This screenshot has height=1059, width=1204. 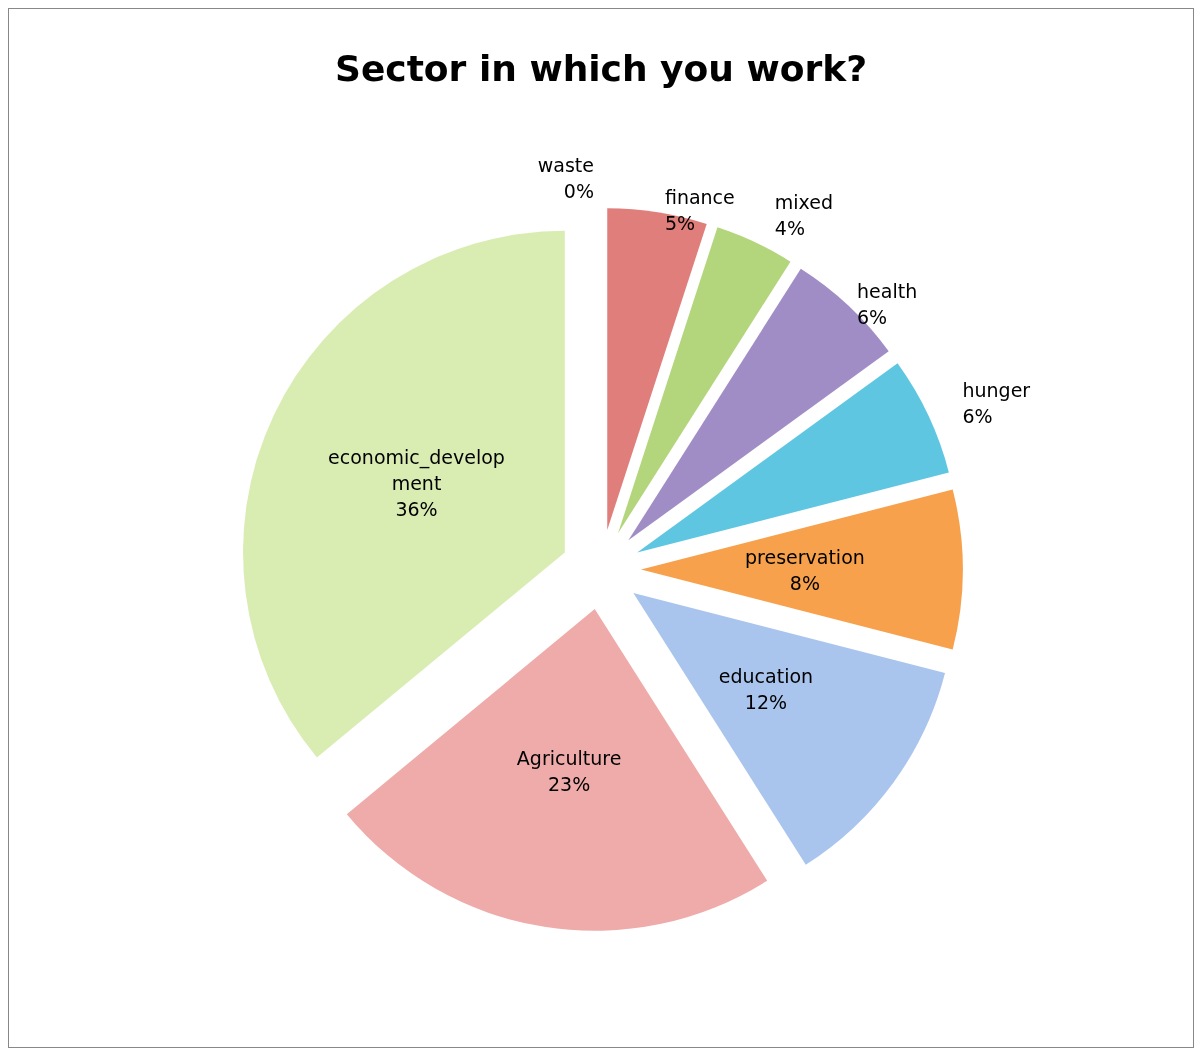 What do you see at coordinates (680, 223) in the screenshot?
I see `data-label: 5%` at bounding box center [680, 223].